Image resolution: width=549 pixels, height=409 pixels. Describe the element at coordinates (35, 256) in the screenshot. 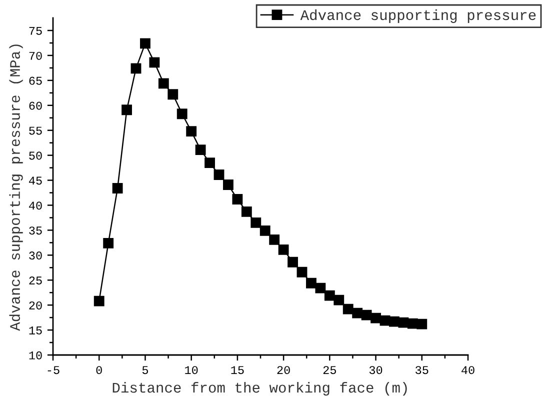

I see `y-tick-label: 30` at that location.